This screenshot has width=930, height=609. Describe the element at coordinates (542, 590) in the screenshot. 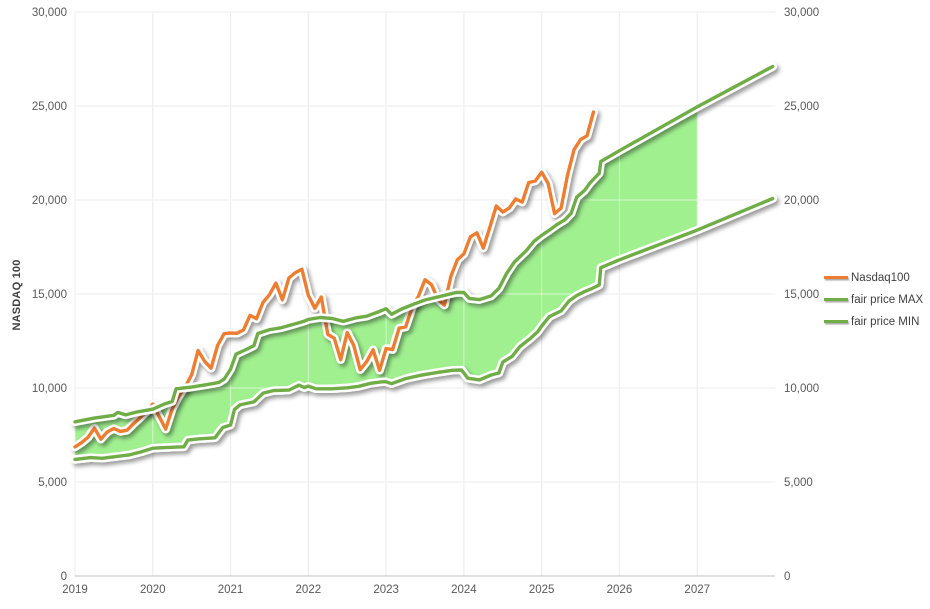

I see `x-axis-label: 2025` at that location.